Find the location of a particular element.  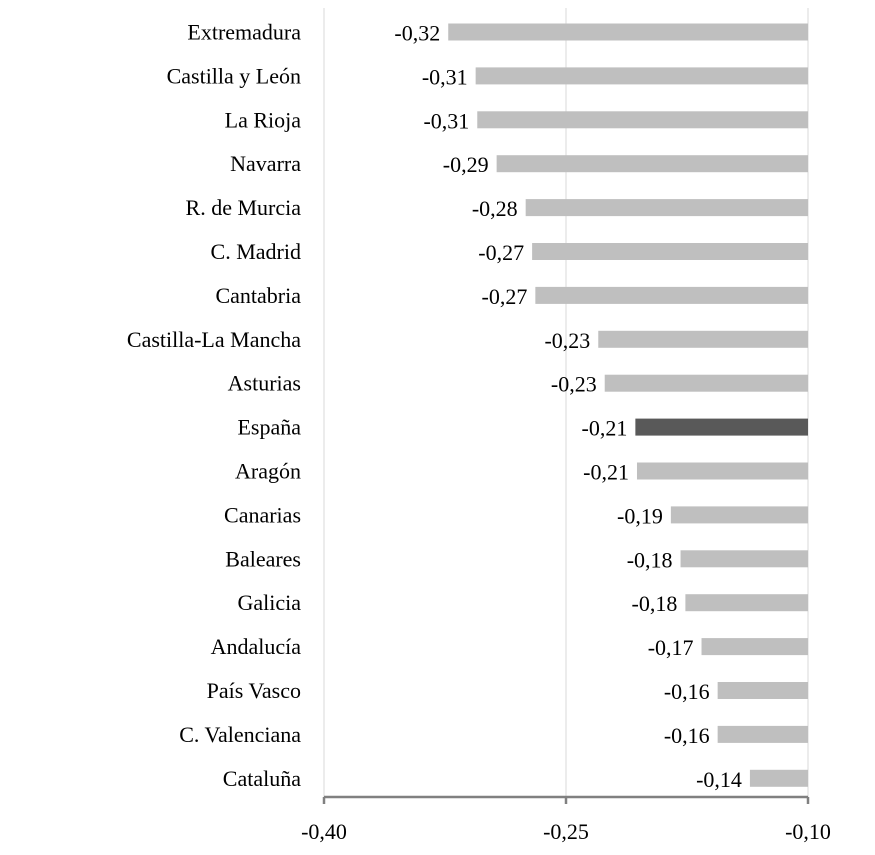

data-label: -0,32 is located at coordinates (417, 33).